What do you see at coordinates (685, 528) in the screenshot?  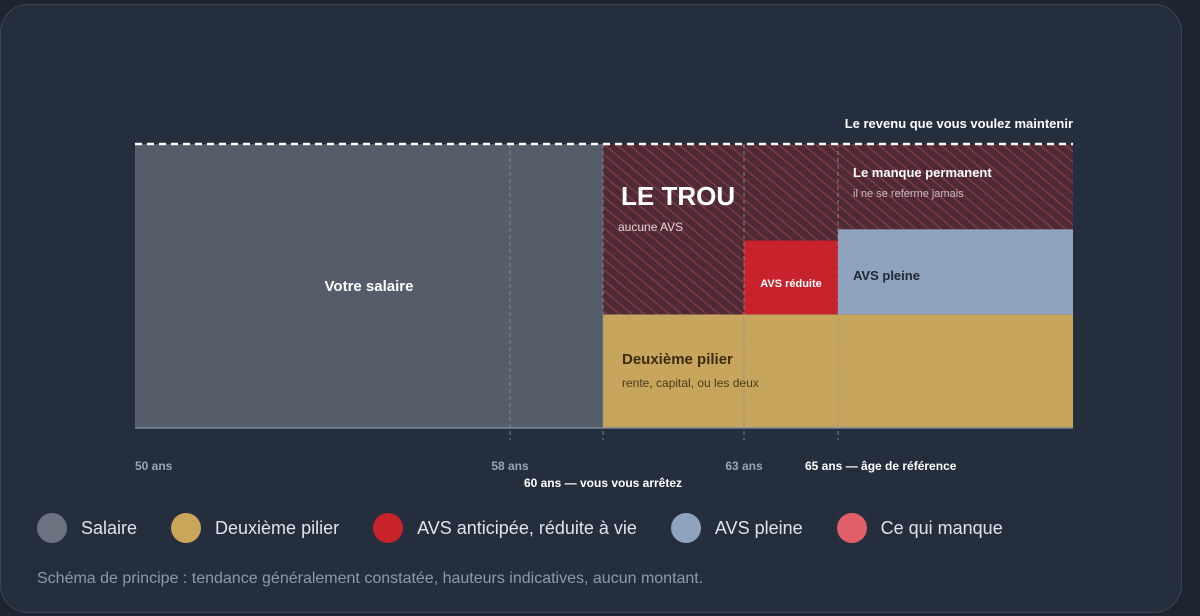 I see `legend-swatch-avs-pleine` at bounding box center [685, 528].